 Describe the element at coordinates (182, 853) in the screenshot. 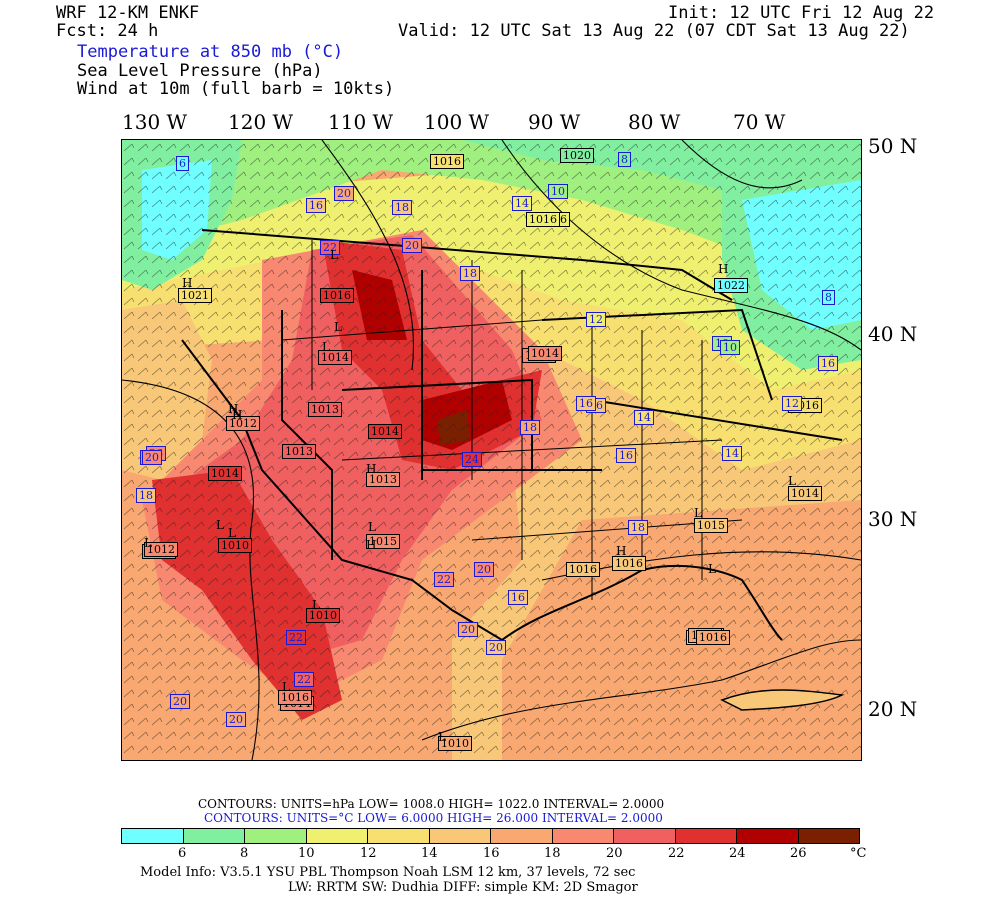

I see `colorbar-tick: 6` at that location.